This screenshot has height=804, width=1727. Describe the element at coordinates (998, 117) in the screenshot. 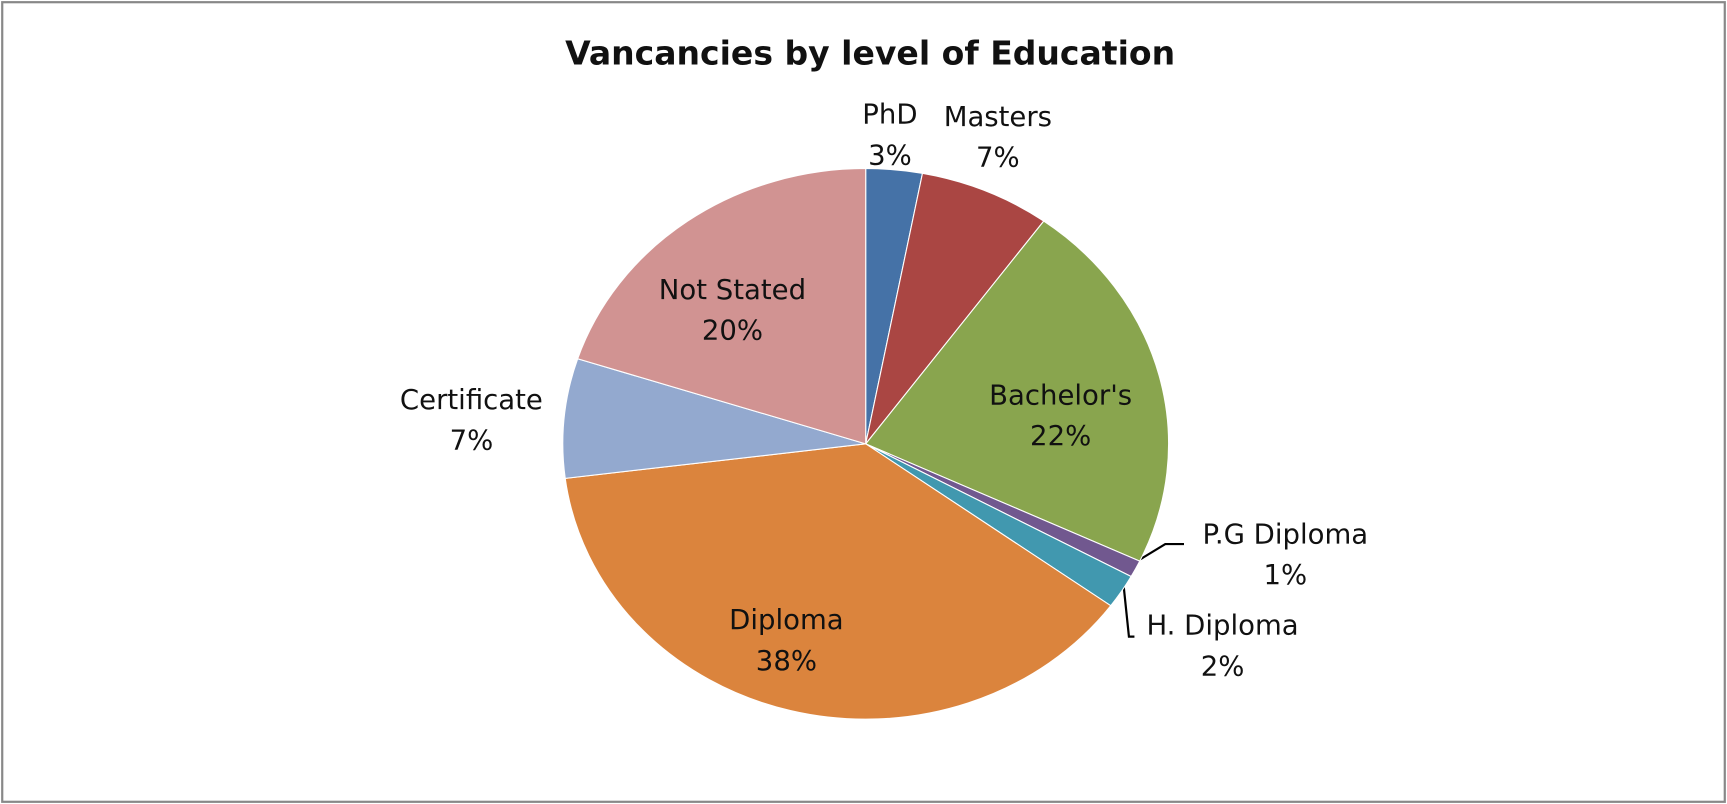

I see `slice-label: Masters` at that location.